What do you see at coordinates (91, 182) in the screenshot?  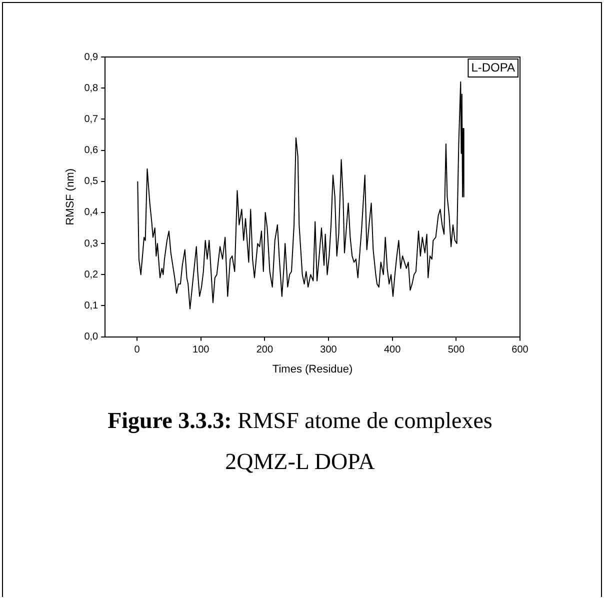 I see `y-tick-label: 0,5` at bounding box center [91, 182].